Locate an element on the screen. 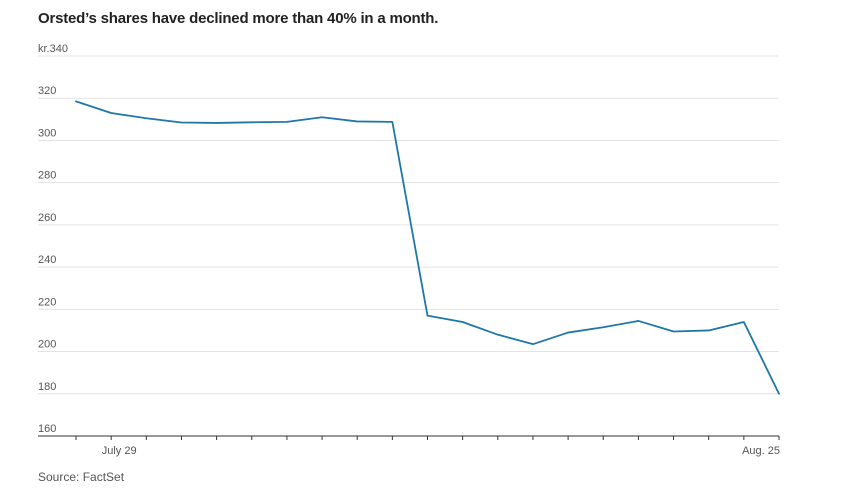  y-tick-label: 160 is located at coordinates (47, 429).